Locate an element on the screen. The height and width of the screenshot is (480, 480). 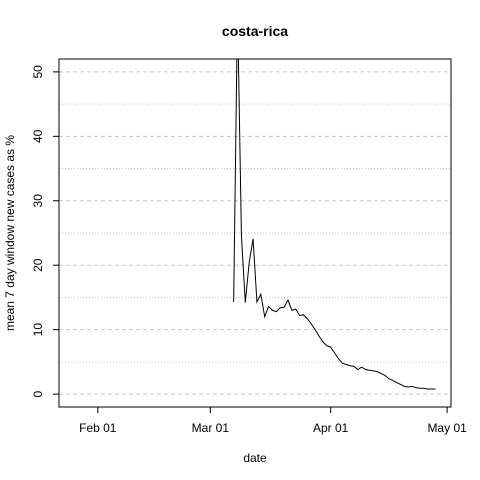
x-axis: Feb 01 Mar 01 Apr 01 May 01 is located at coordinates (273, 420).